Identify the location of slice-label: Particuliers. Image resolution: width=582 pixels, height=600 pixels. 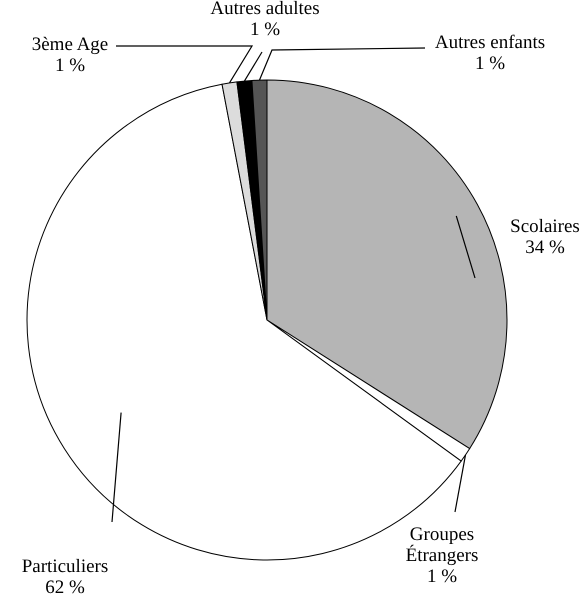
(65, 566).